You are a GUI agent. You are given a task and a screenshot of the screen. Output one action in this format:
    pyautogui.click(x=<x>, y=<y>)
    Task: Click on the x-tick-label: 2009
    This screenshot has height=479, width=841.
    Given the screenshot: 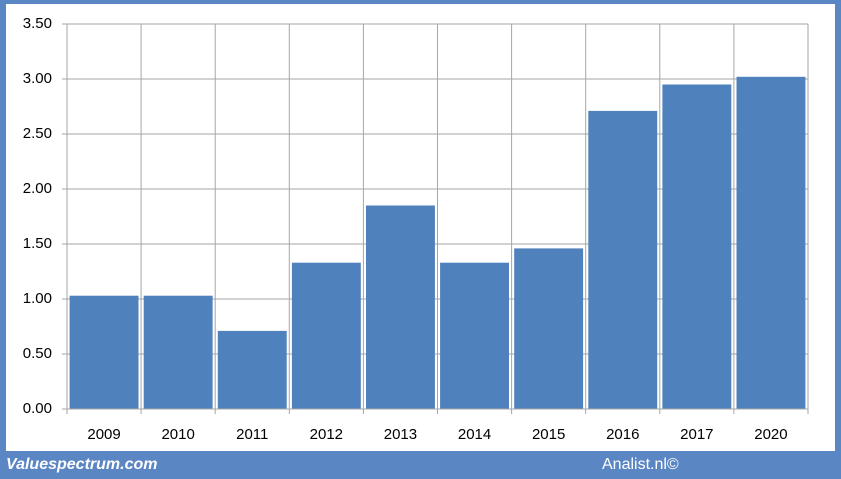 What is the action you would take?
    pyautogui.click(x=103, y=434)
    